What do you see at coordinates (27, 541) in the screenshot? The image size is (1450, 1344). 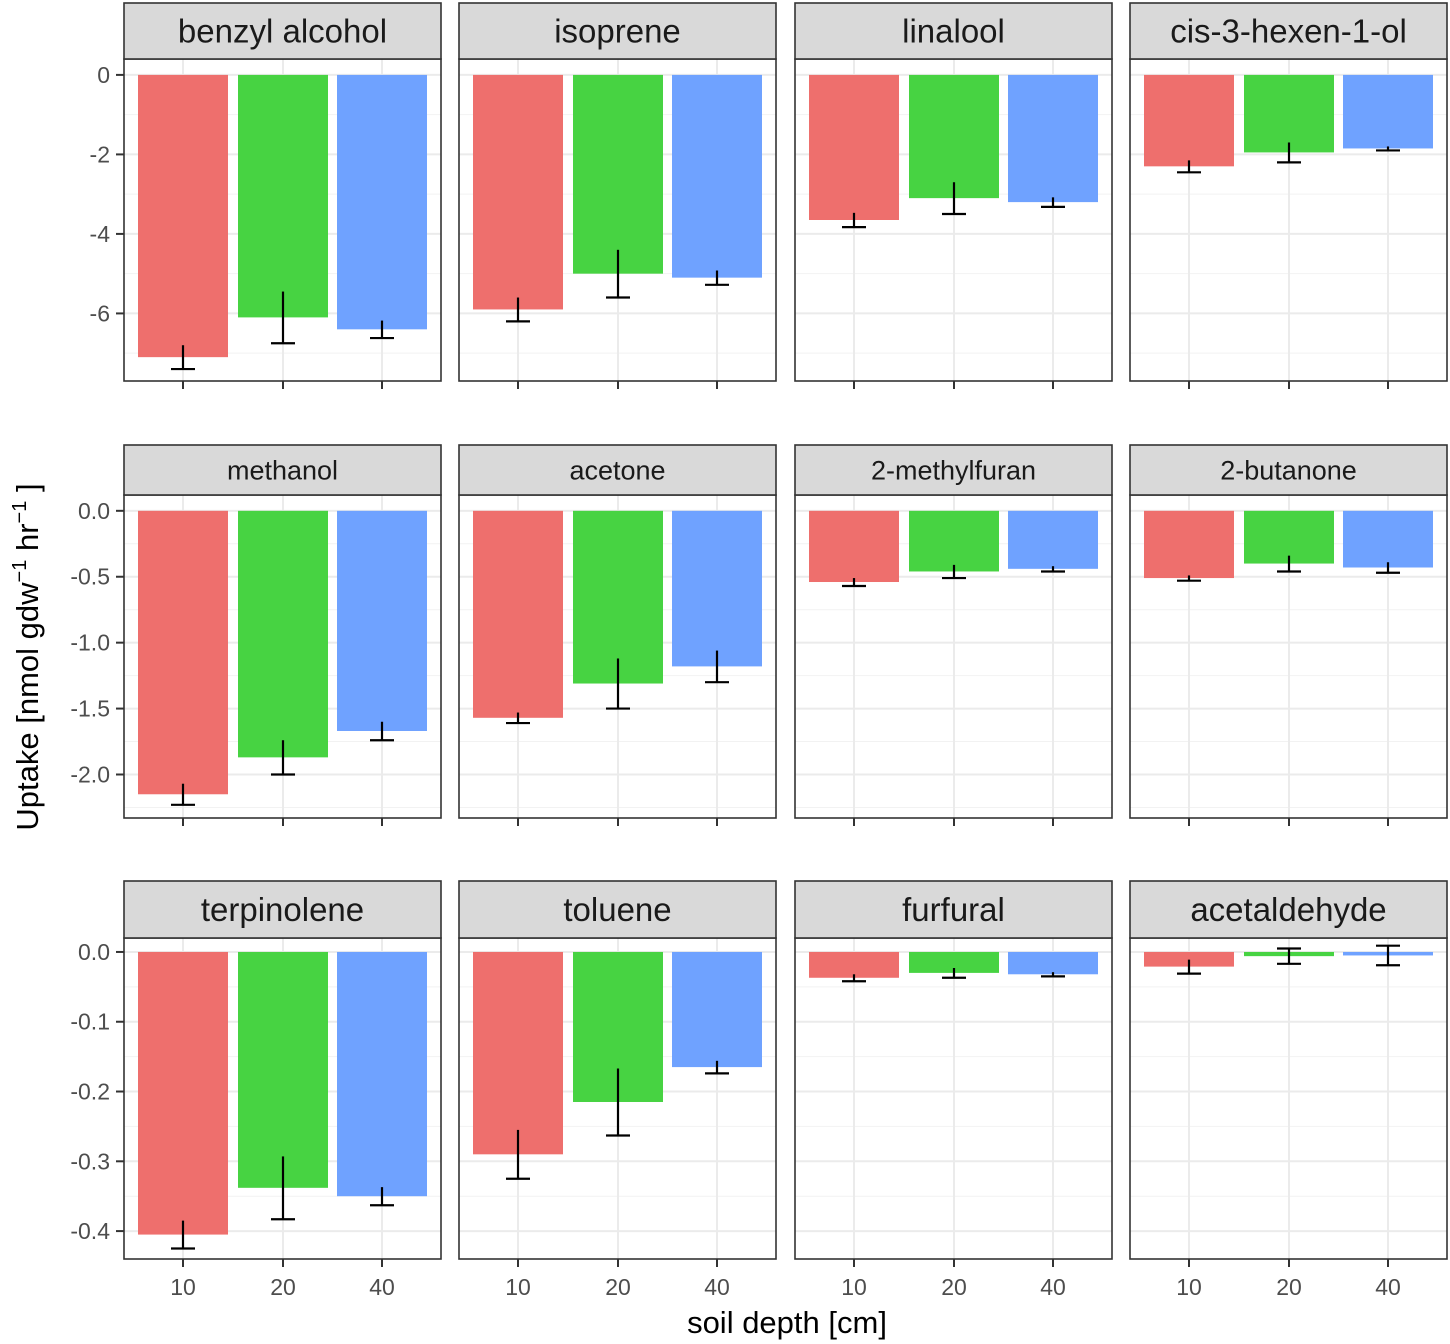 I see `y-axis-title-part: hr` at bounding box center [27, 541].